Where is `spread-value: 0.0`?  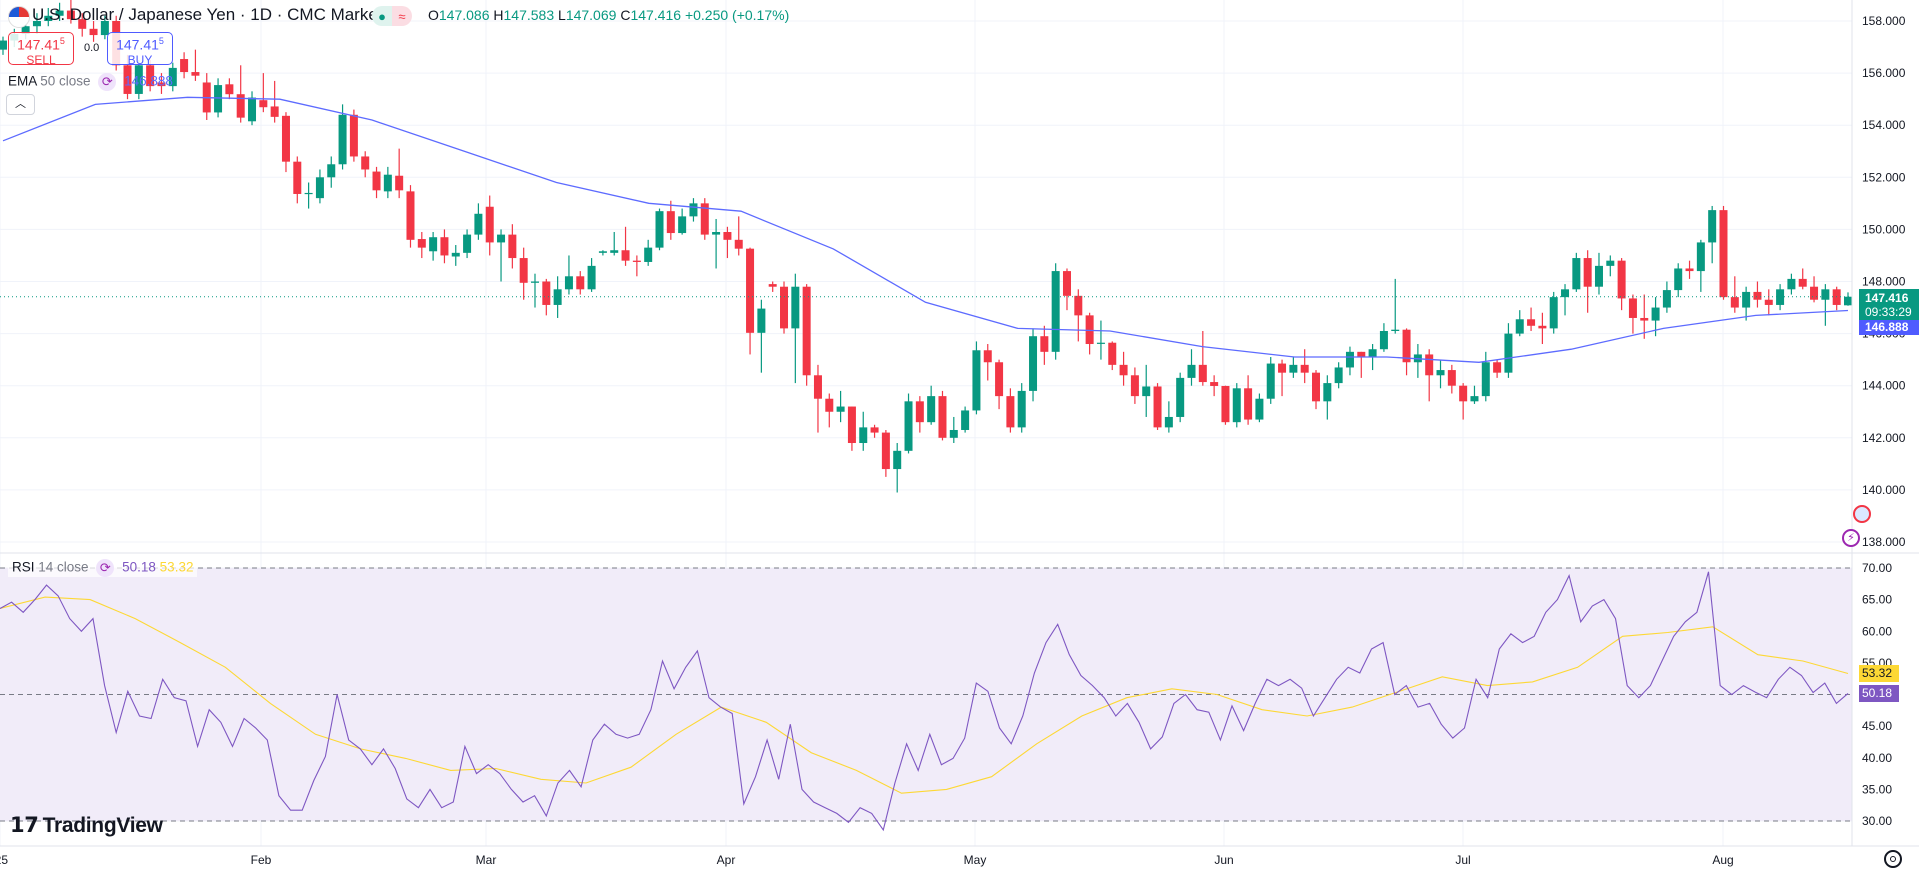
spread-value: 0.0 is located at coordinates (92, 48).